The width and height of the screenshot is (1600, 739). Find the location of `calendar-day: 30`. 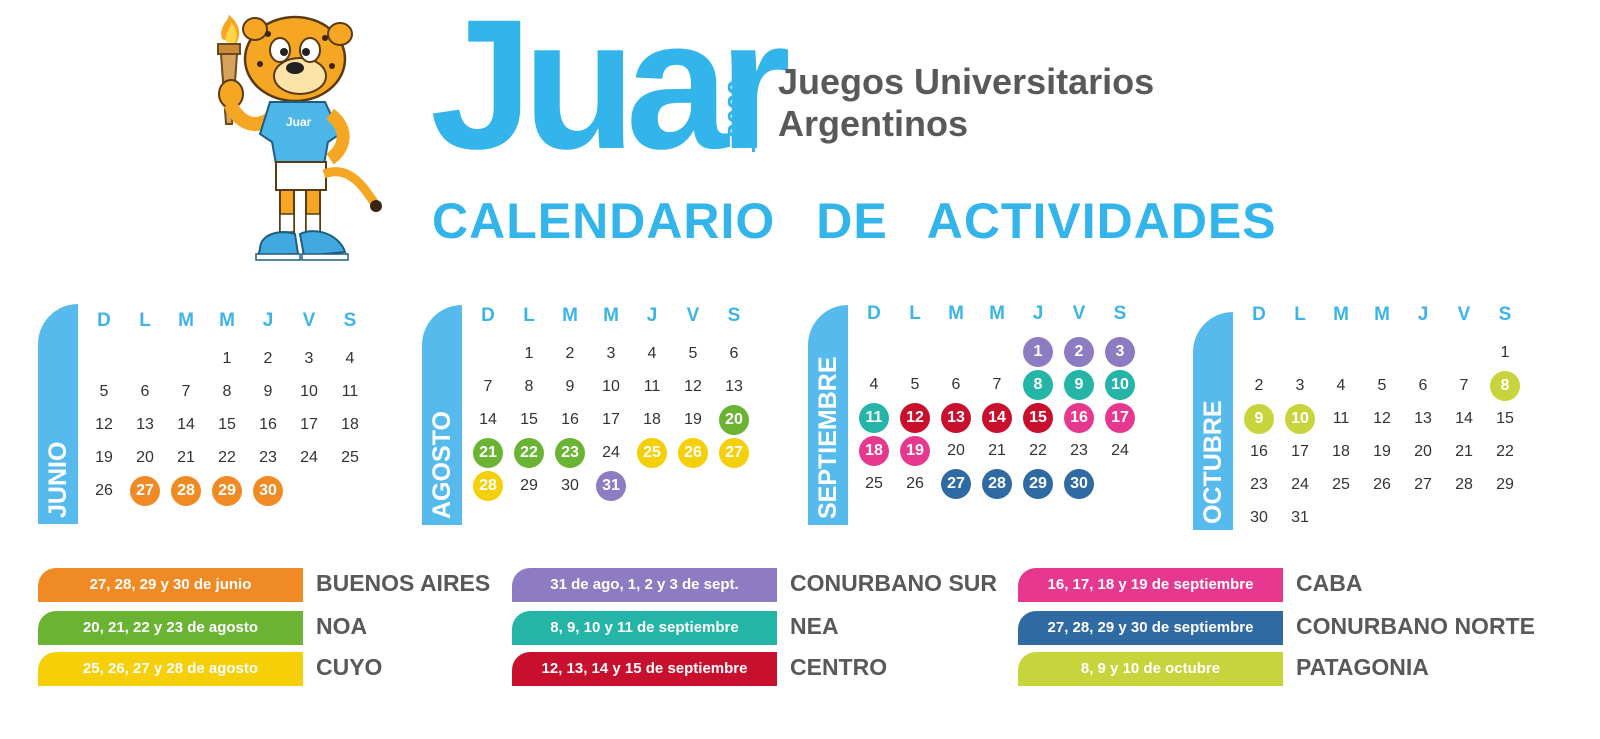

calendar-day: 30 is located at coordinates (1259, 517).